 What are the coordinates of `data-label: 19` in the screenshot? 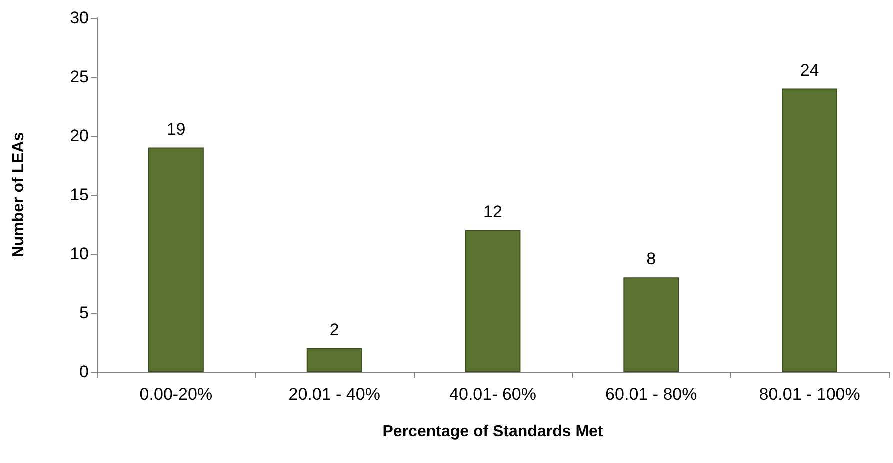 It's located at (176, 129).